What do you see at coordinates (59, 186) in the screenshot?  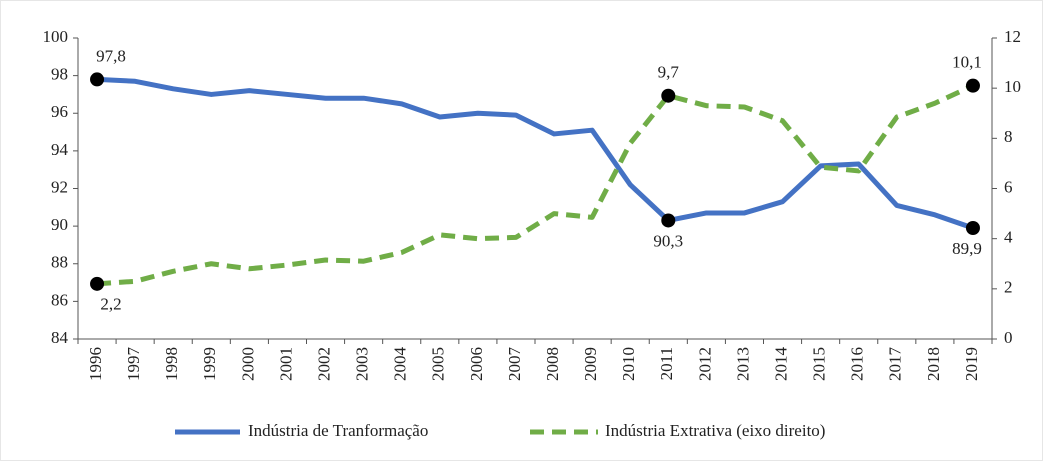 I see `y-tick-label: 92` at bounding box center [59, 186].